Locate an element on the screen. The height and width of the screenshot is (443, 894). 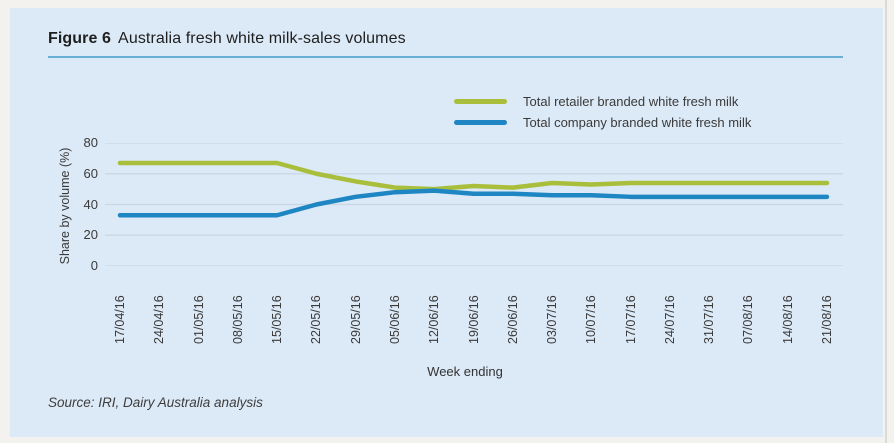
x-tick-label: 31/07/16 is located at coordinates (709, 319).